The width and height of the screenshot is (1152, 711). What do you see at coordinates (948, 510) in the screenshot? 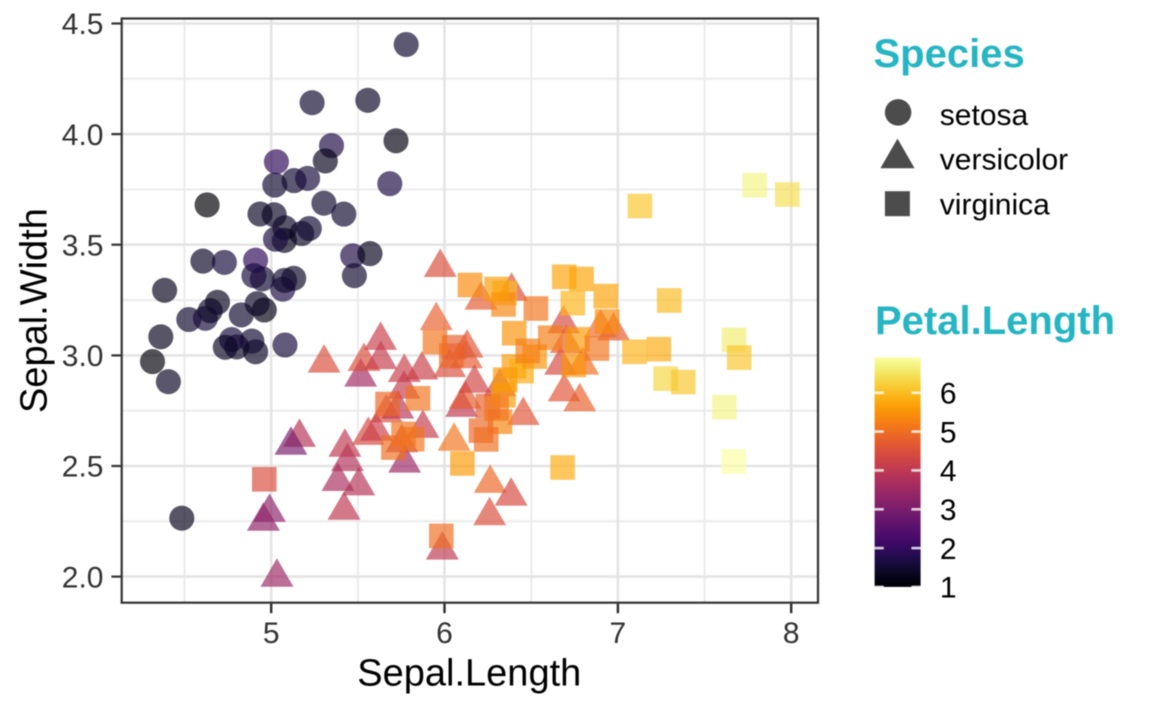
I see `svg-text: 3` at bounding box center [948, 510].